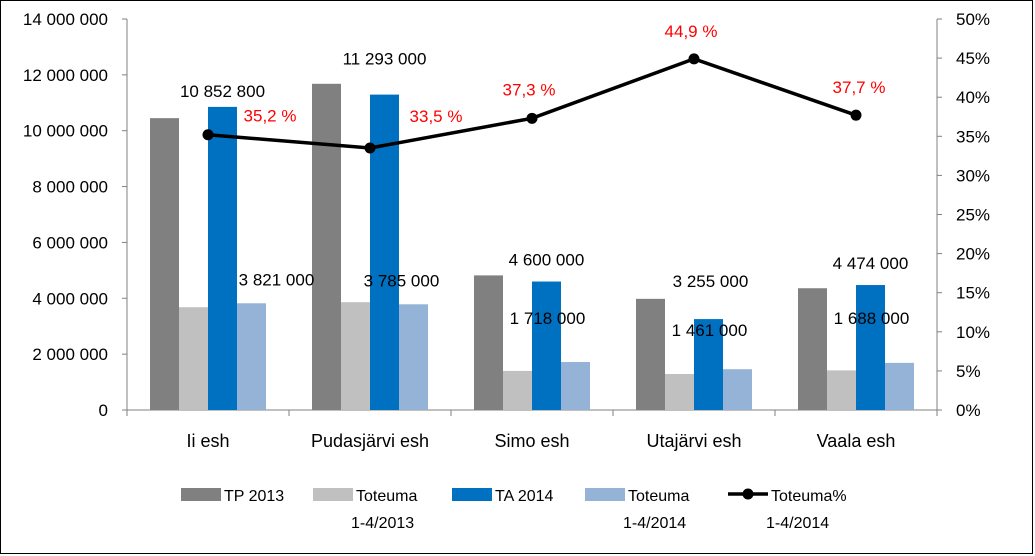 The height and width of the screenshot is (556, 1035). Describe the element at coordinates (872, 318) in the screenshot. I see `bar-data-label: 1 688 000` at that location.